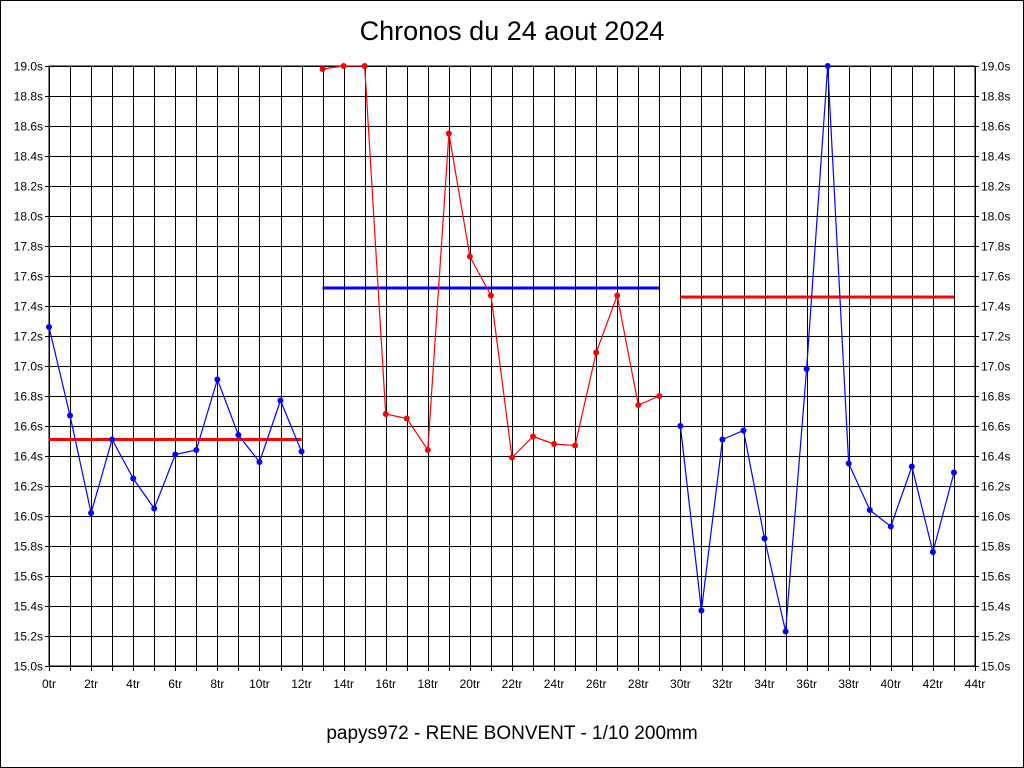 The height and width of the screenshot is (768, 1024). What do you see at coordinates (975, 684) in the screenshot?
I see `x-tick-label: 44tr` at bounding box center [975, 684].